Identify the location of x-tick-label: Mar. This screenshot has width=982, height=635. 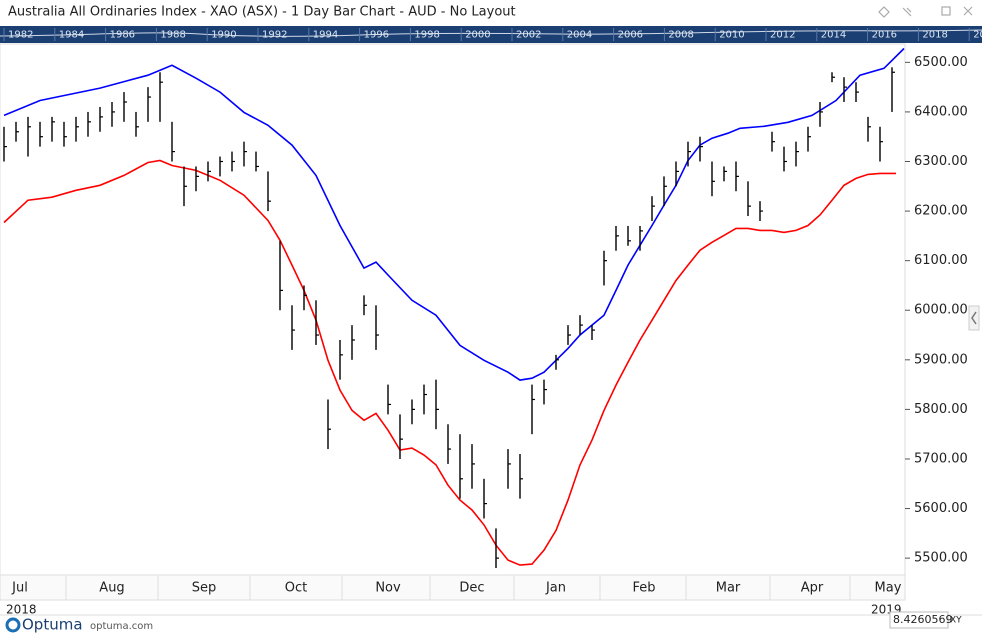
(728, 588).